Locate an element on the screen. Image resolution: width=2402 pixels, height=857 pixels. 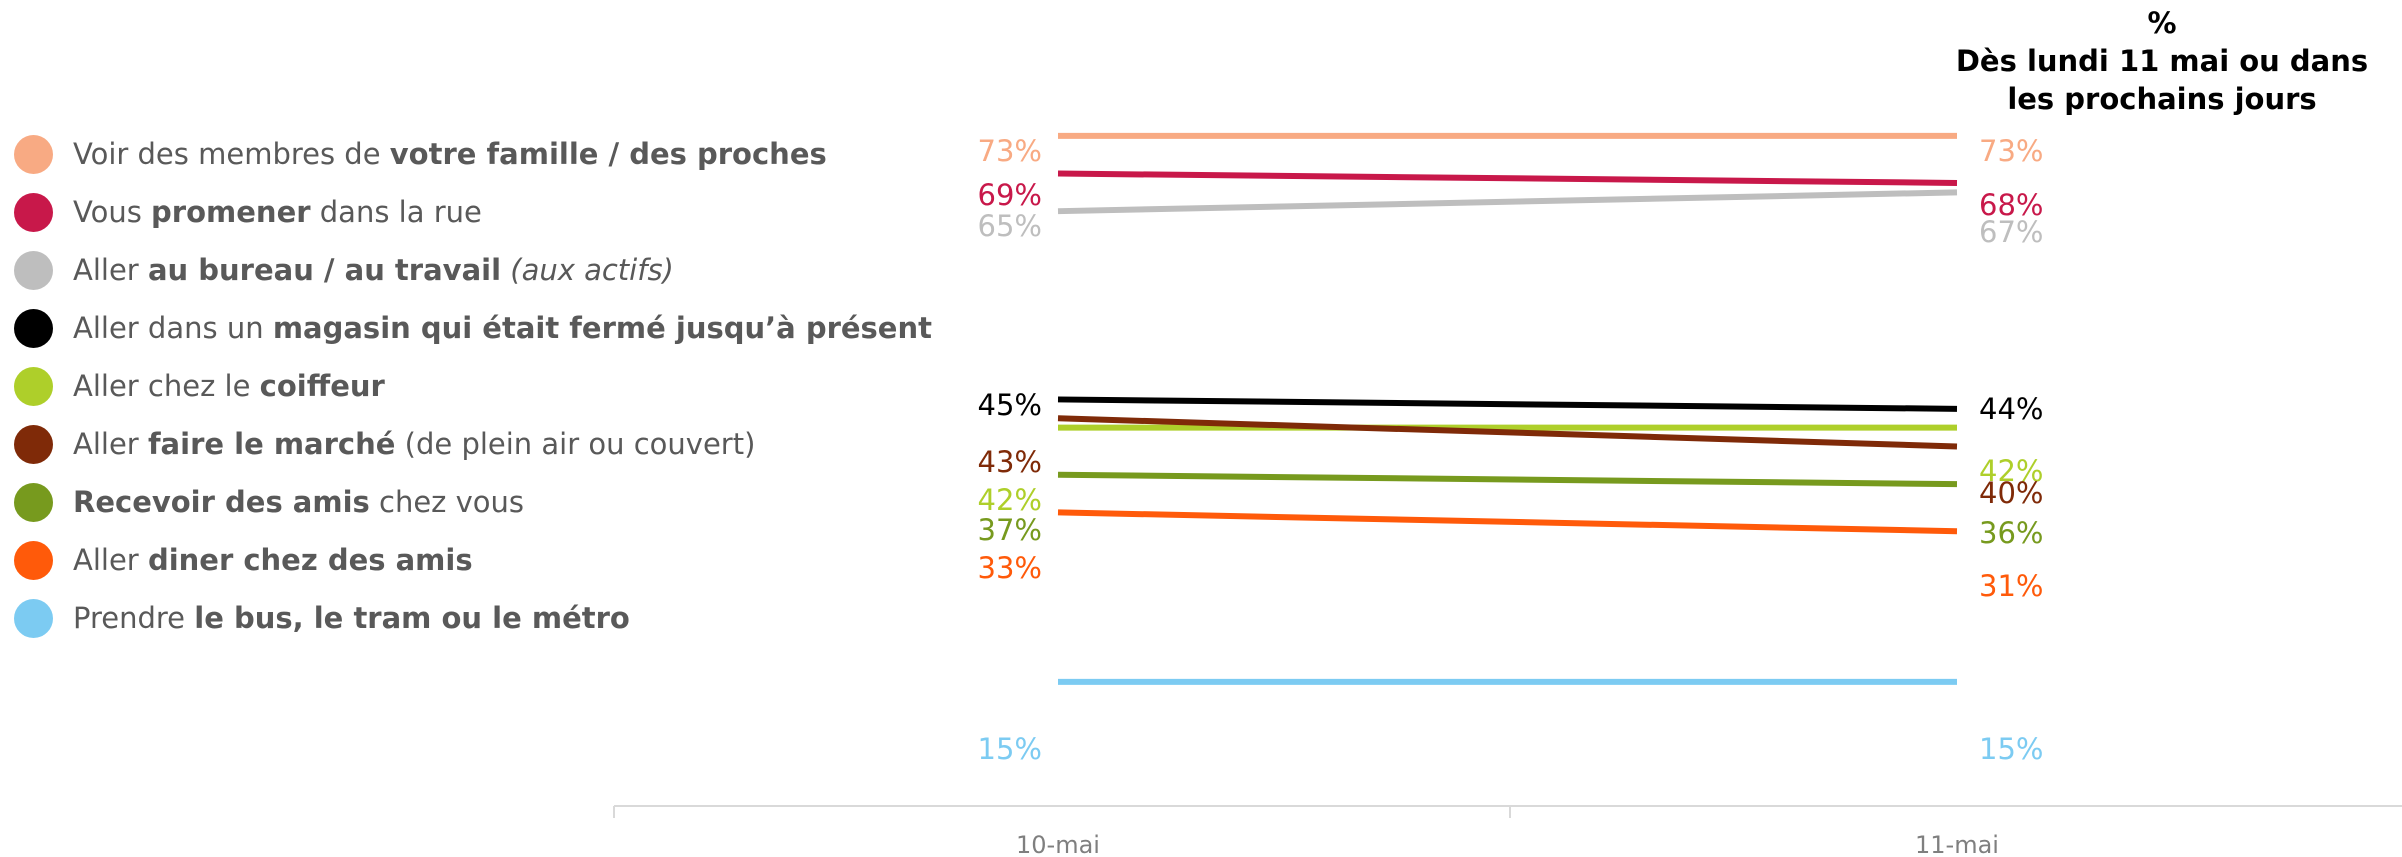
x-tick-label: 11-mai is located at coordinates (1957, 844).